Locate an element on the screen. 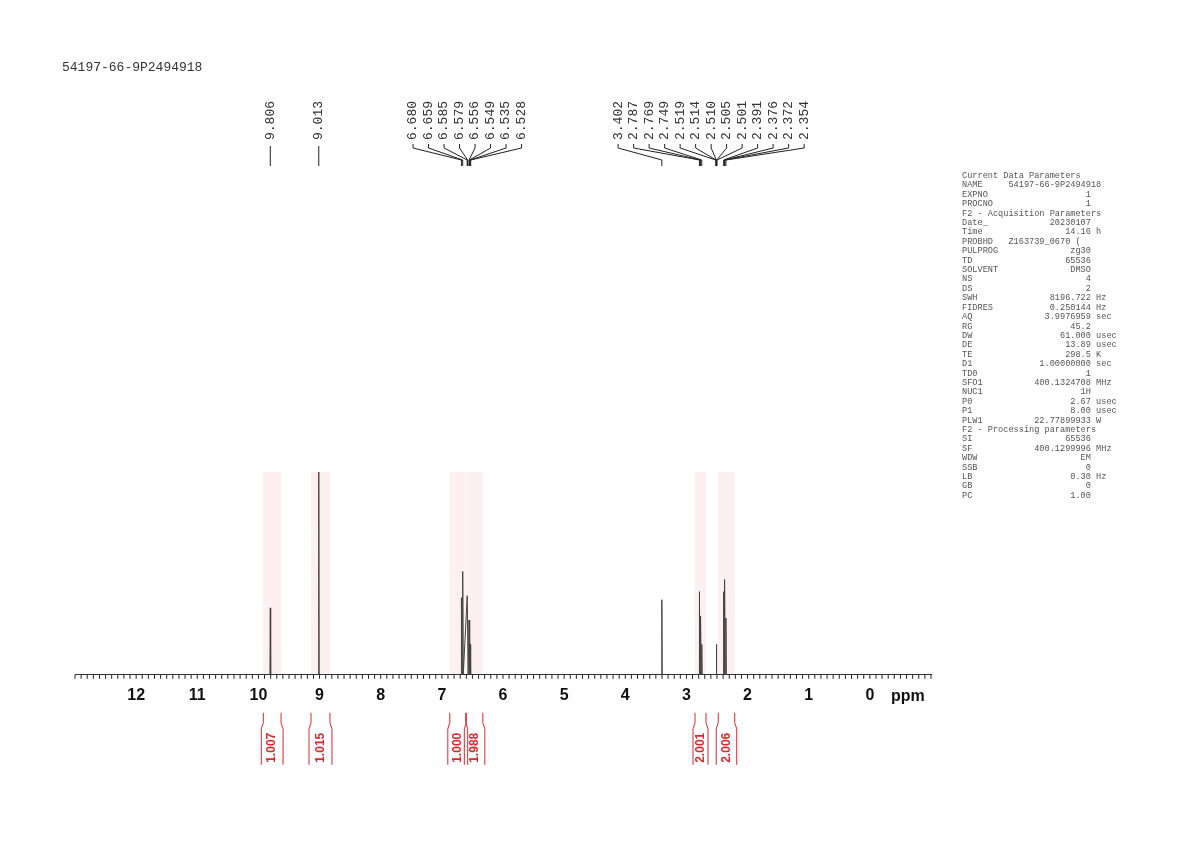 The image size is (1190, 842). text: Time 14.16 h is located at coordinates (1032, 232).